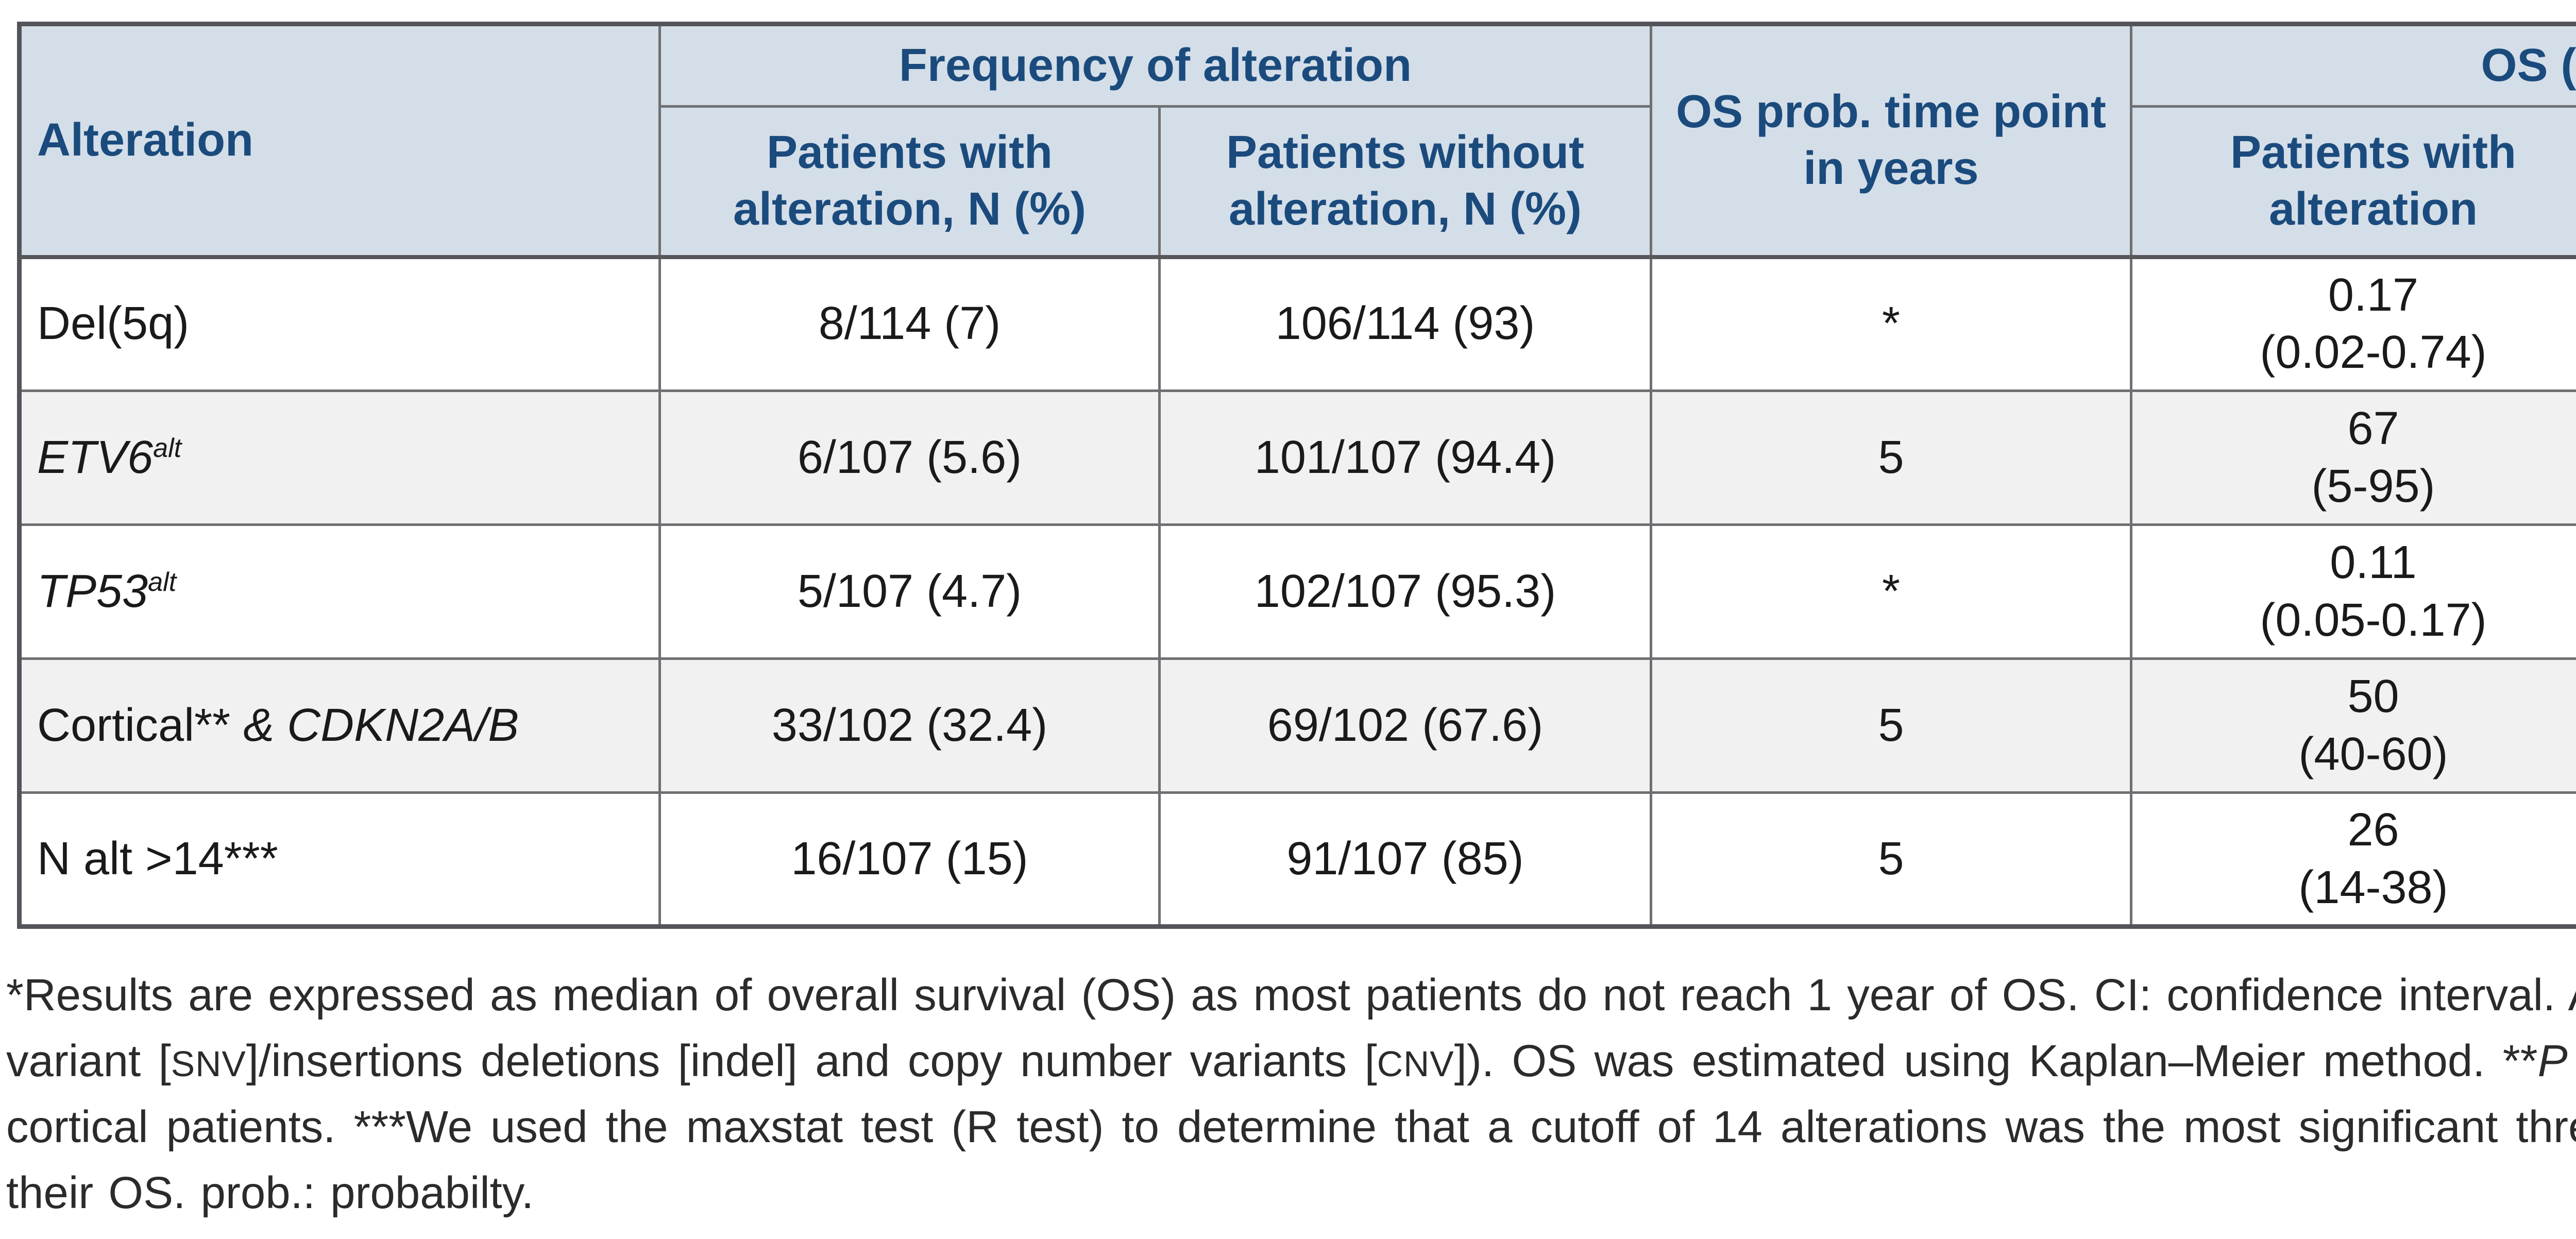 Image resolution: width=2576 pixels, height=1239 pixels. What do you see at coordinates (339, 591) in the screenshot?
I see `cell-alteration-name: TP53alt` at bounding box center [339, 591].